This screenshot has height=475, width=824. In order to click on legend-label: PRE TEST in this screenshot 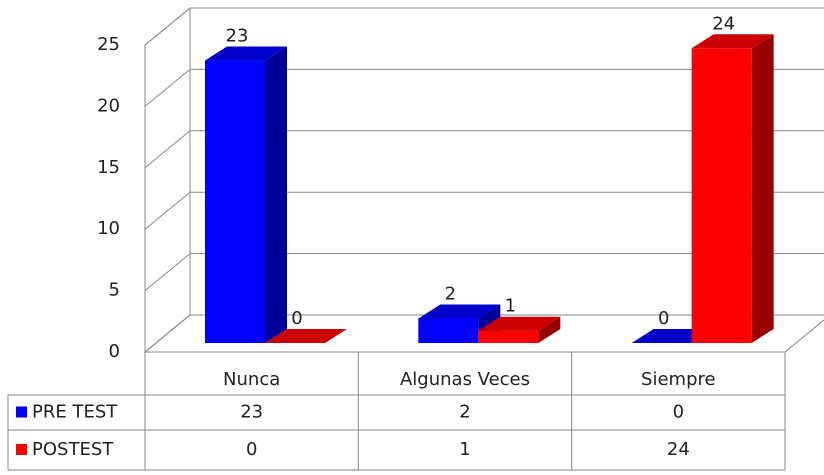, I will do `click(75, 412)`.